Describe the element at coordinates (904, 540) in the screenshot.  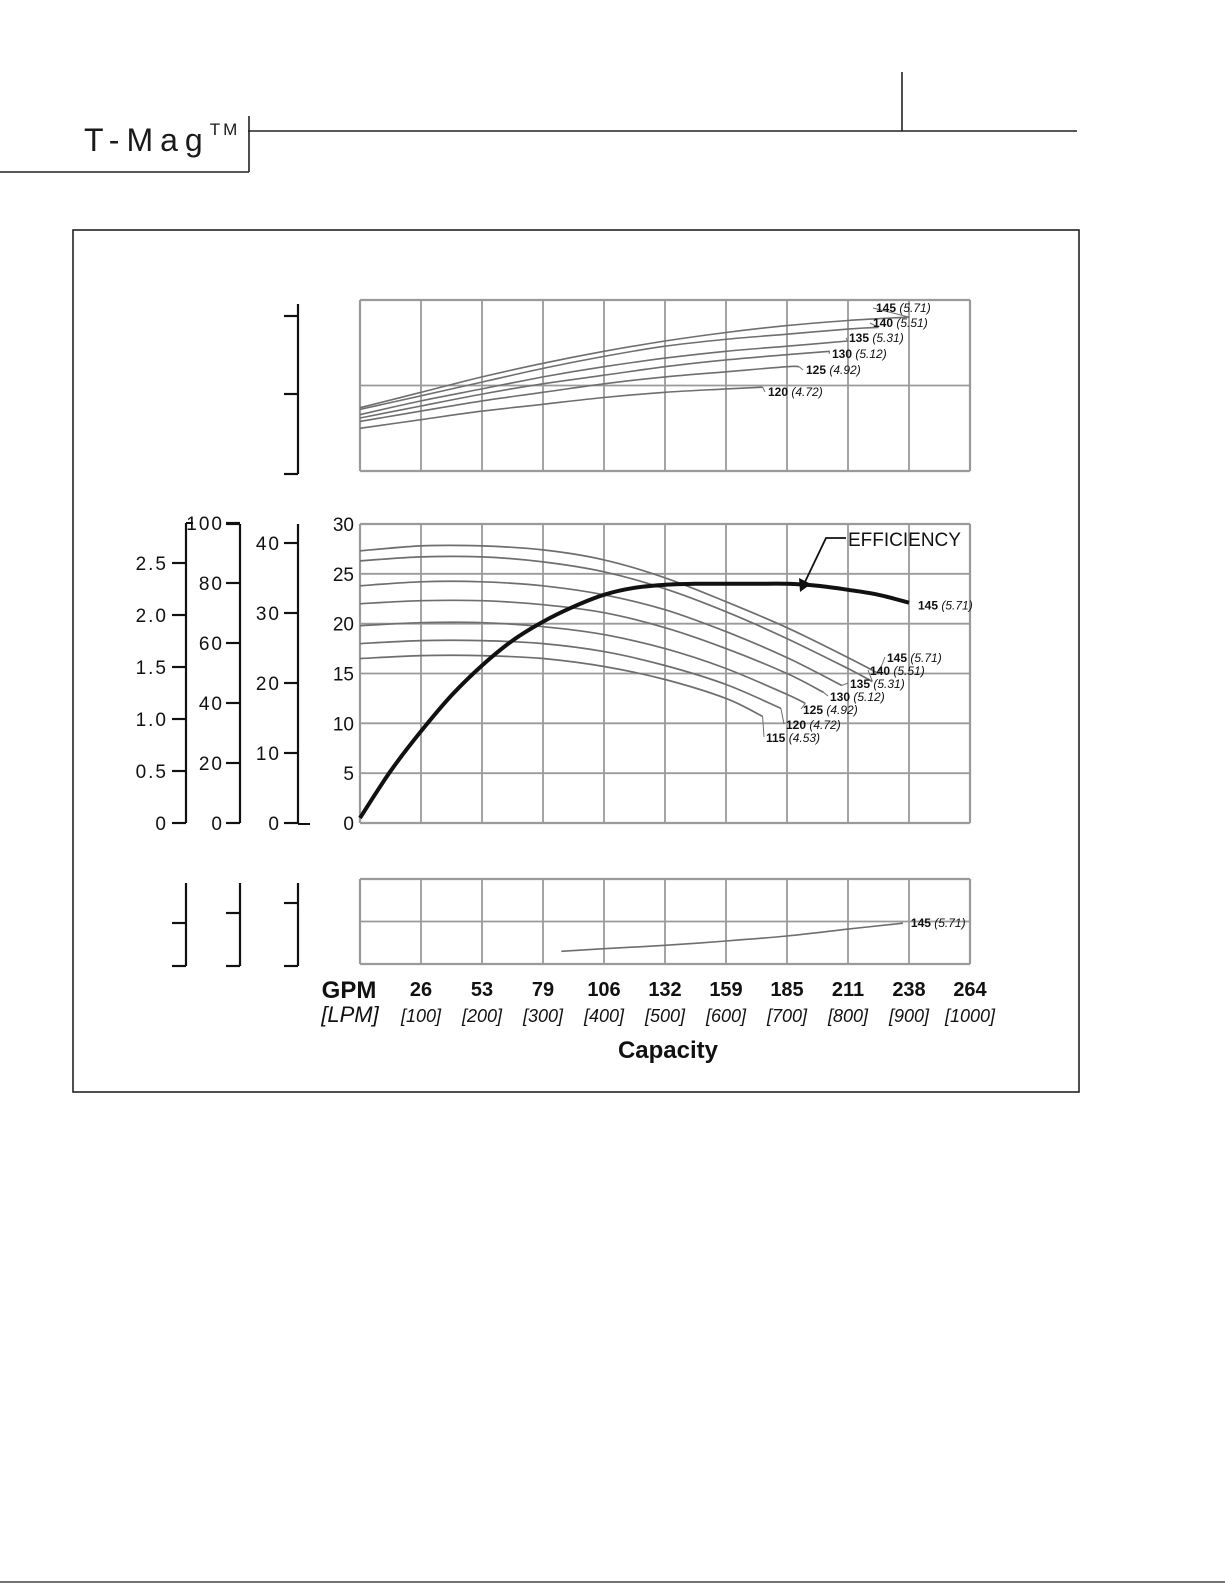
I see `efficiency-label: EFFICIENCY` at that location.